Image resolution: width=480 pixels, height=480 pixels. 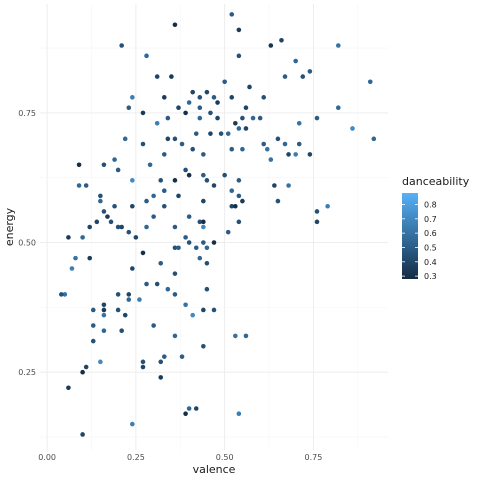 What do you see at coordinates (430, 247) in the screenshot?
I see `legend-break-label: 0.5` at bounding box center [430, 247].